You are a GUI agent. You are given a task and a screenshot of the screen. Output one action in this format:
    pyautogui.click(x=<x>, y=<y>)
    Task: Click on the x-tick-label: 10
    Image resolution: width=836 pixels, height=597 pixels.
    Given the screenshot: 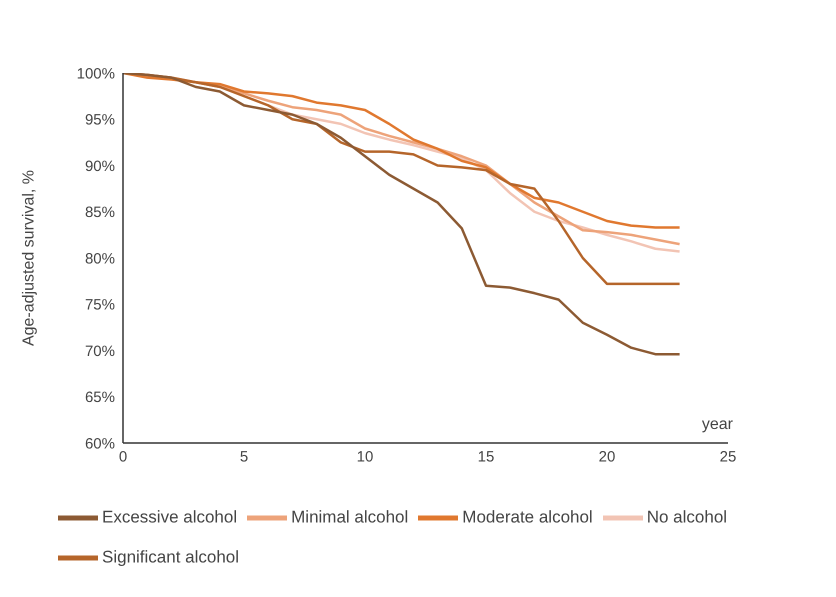 What is the action you would take?
    pyautogui.click(x=365, y=457)
    